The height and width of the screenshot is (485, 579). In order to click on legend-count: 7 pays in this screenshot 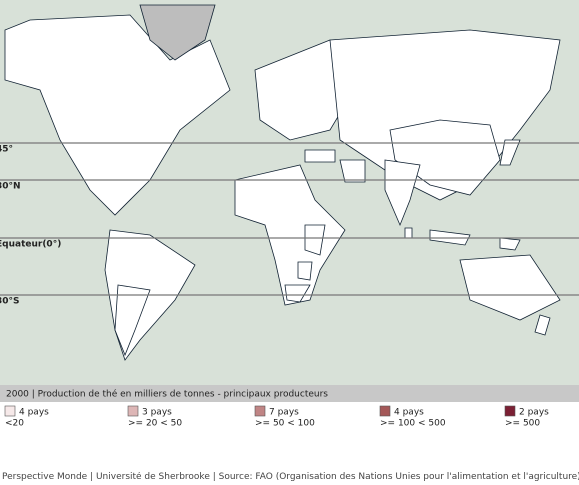, I will do `click(284, 413)`.